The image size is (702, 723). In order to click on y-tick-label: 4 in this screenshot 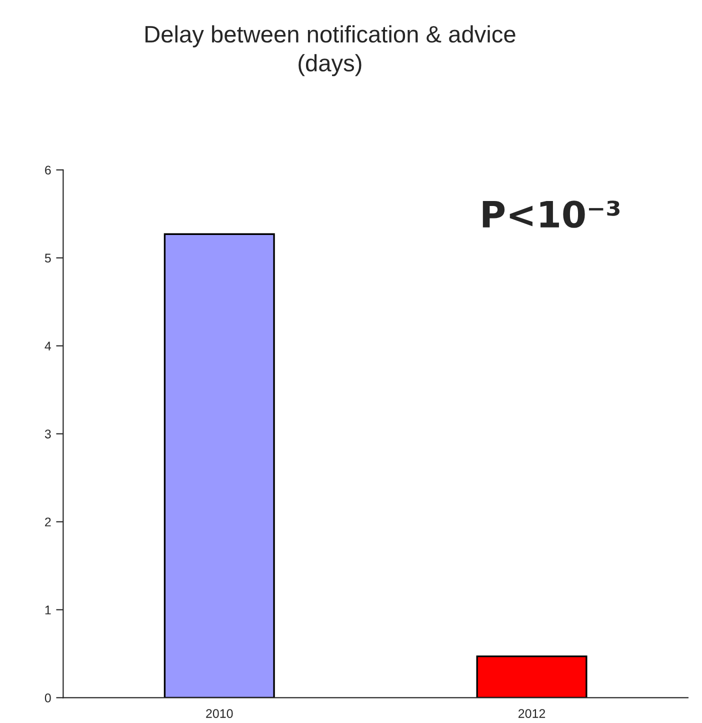, I will do `click(48, 346)`.